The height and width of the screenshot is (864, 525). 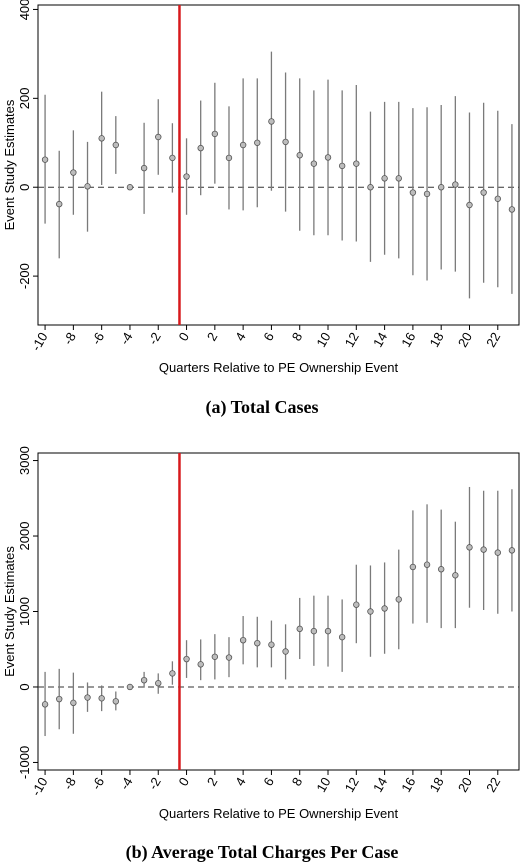 What do you see at coordinates (268, 337) in the screenshot?
I see `x-tick-label: 6` at bounding box center [268, 337].